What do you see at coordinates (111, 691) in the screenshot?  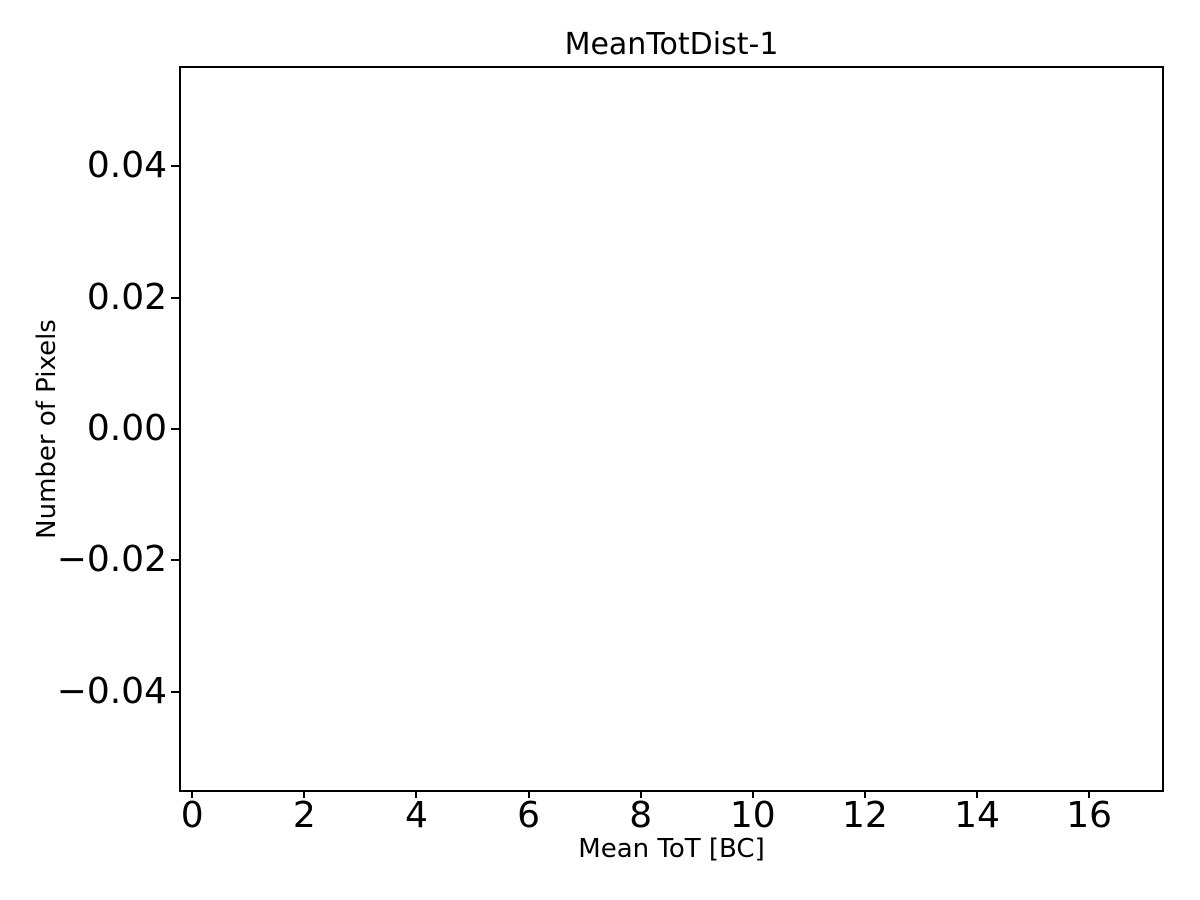 I see `y-tick-label: −0.04` at bounding box center [111, 691].